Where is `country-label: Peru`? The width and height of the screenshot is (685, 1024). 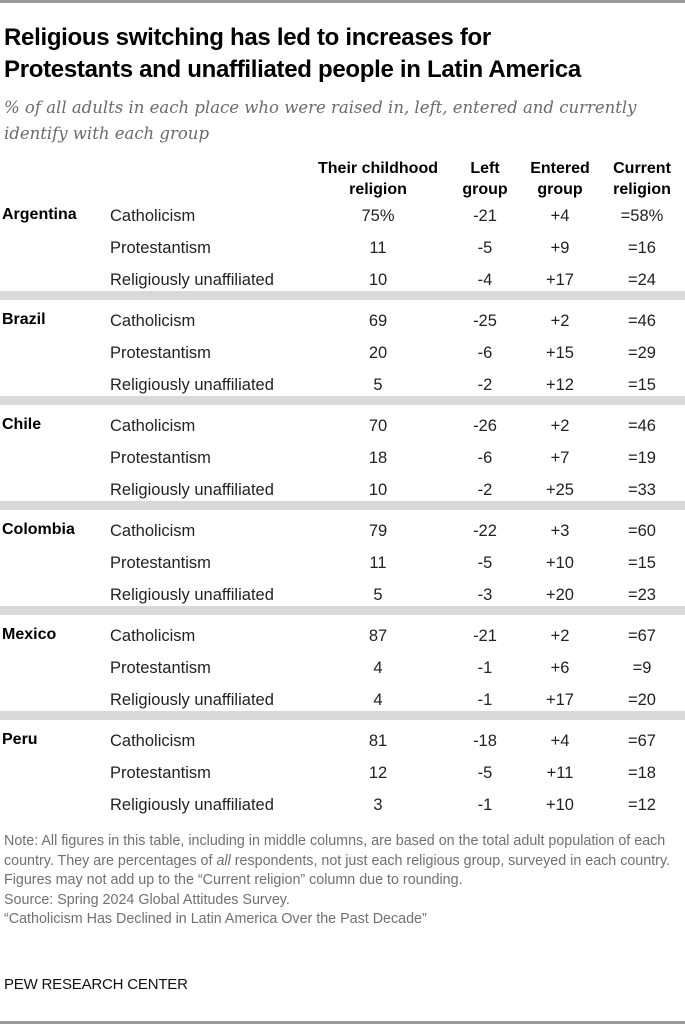 country-label: Peru is located at coordinates (20, 739).